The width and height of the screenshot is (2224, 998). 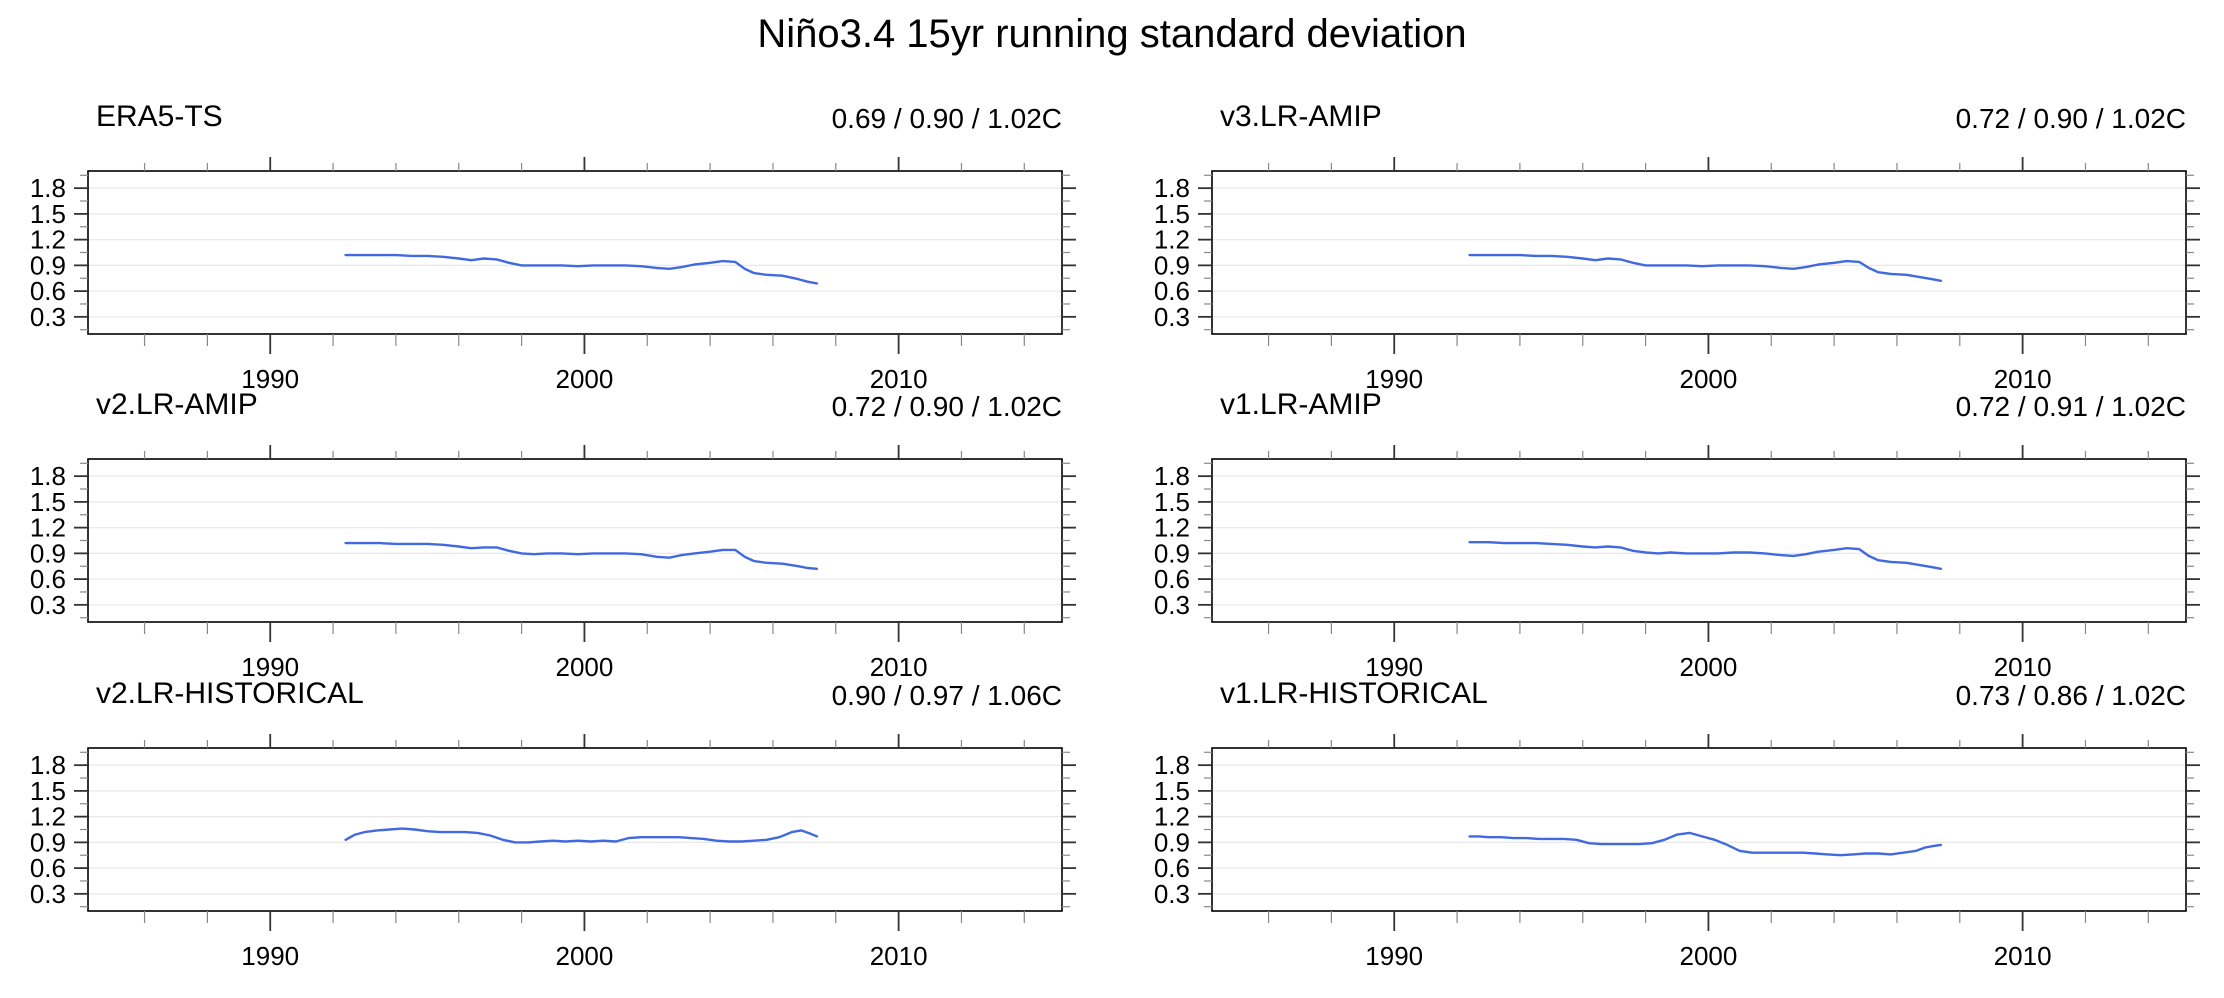 What do you see at coordinates (2070, 406) in the screenshot?
I see `panel-stats: 0.72 / 0.91 / 1.02C` at bounding box center [2070, 406].